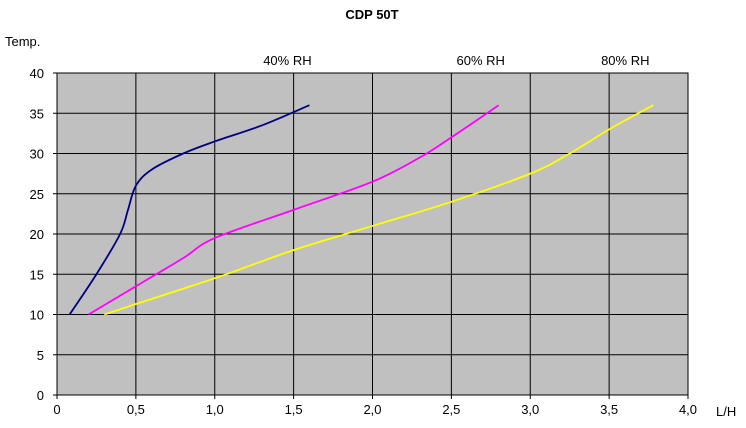 Image resolution: width=746 pixels, height=428 pixels. I want to click on x-tick-label: 2,0, so click(372, 409).